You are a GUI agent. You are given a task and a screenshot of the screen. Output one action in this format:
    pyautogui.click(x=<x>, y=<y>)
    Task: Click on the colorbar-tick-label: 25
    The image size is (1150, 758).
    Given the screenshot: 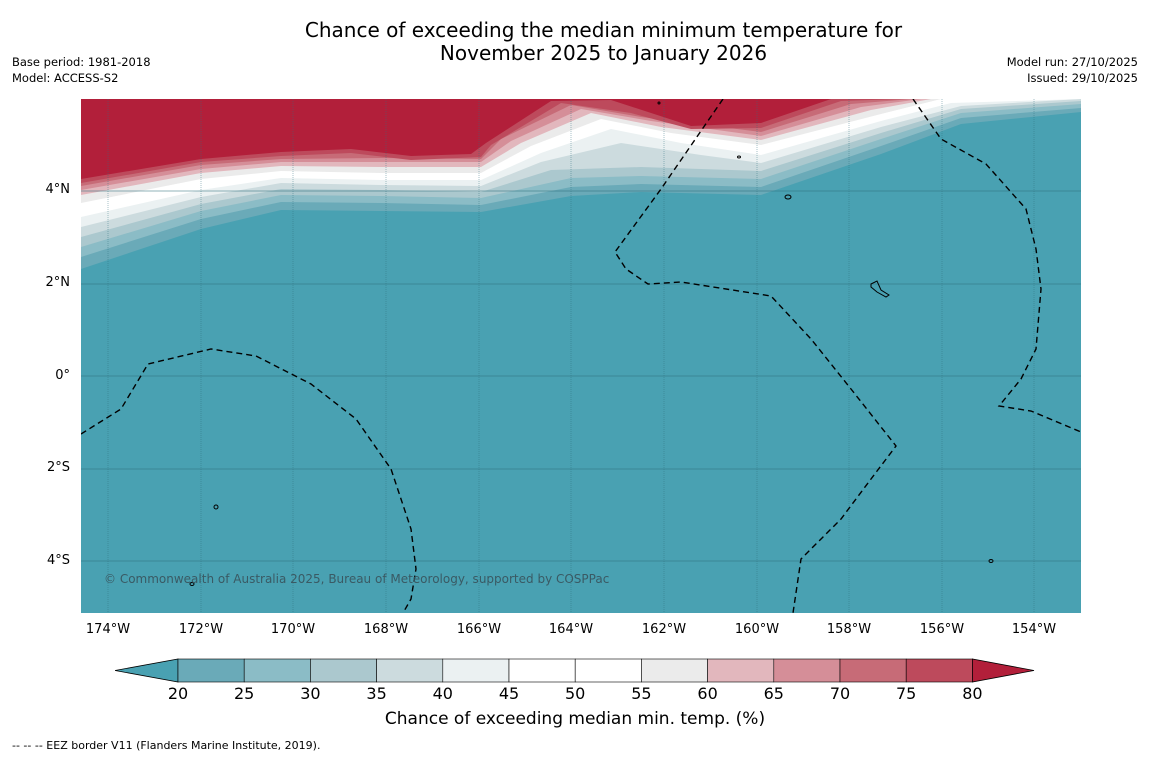 What is the action you would take?
    pyautogui.click(x=244, y=693)
    